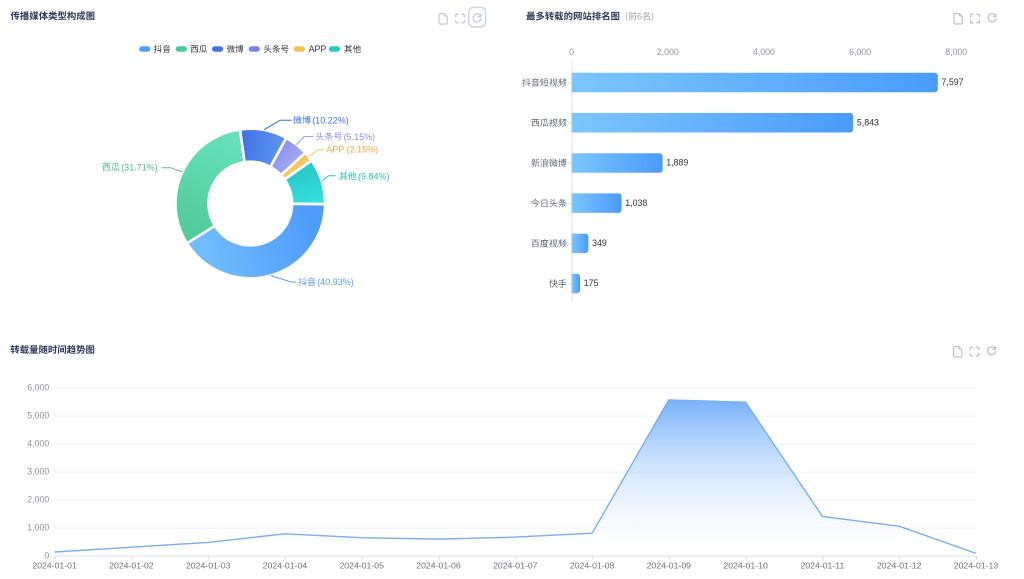 The height and width of the screenshot is (579, 1024). Describe the element at coordinates (131, 566) in the screenshot. I see `svg-text: 2024-01-02` at that location.